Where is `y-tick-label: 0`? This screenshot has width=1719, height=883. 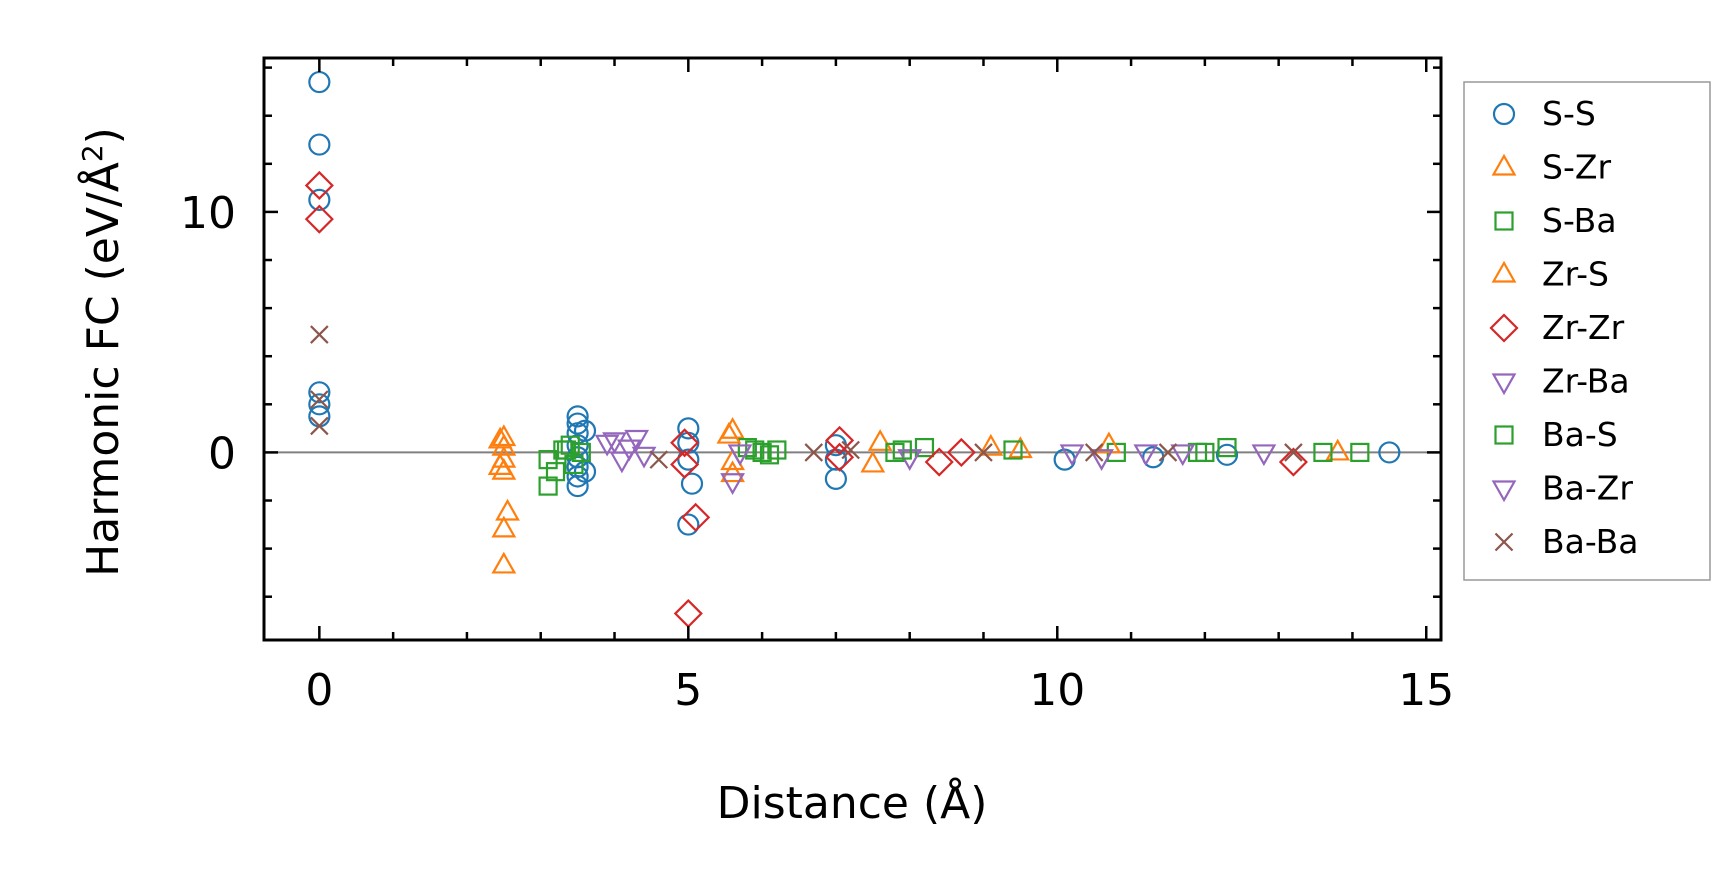 y-tick-label: 0 is located at coordinates (222, 453).